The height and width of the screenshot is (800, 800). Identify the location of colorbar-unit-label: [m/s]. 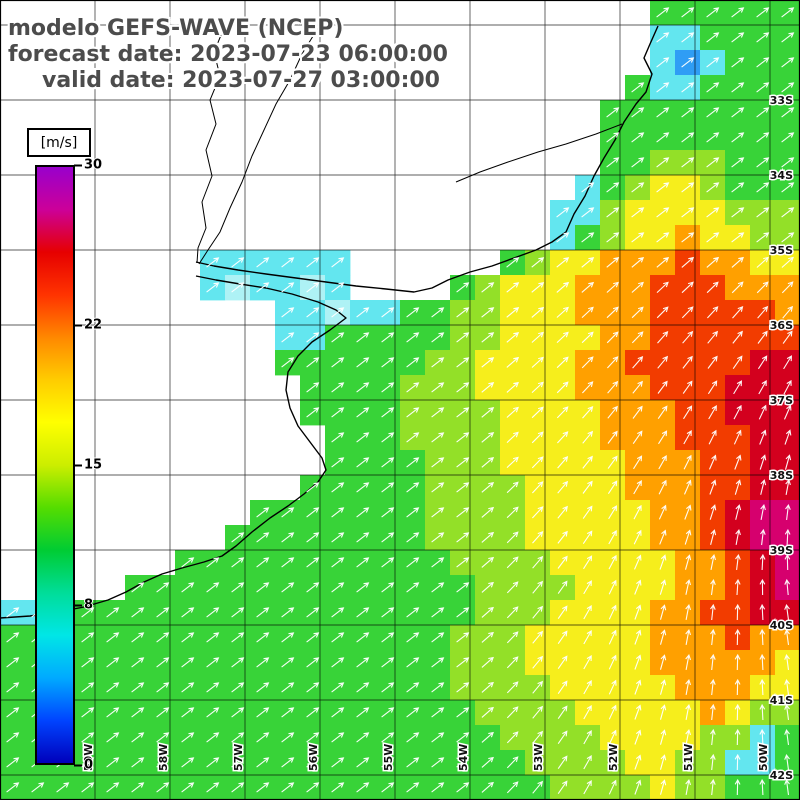
(59, 142).